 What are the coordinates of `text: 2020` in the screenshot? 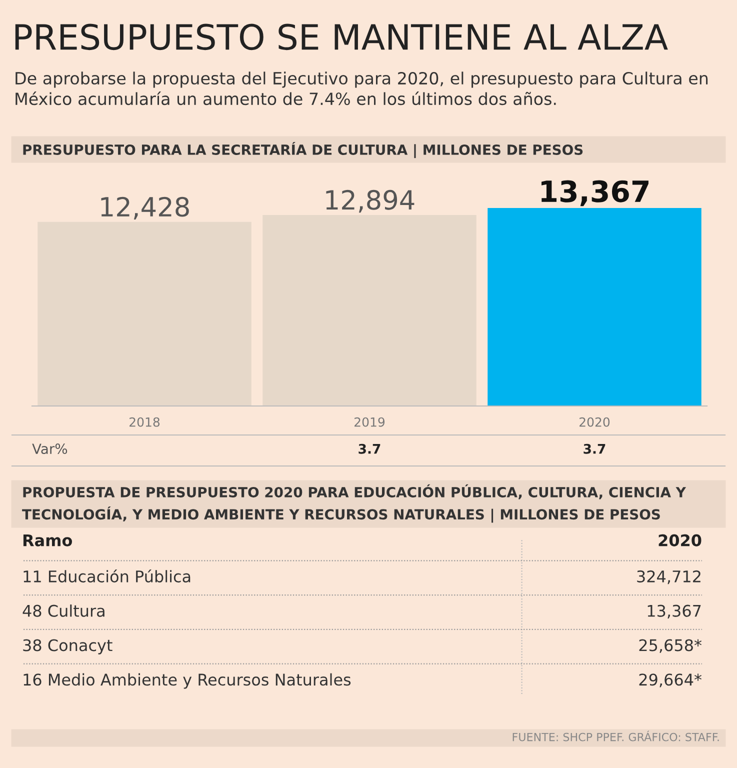 It's located at (680, 540).